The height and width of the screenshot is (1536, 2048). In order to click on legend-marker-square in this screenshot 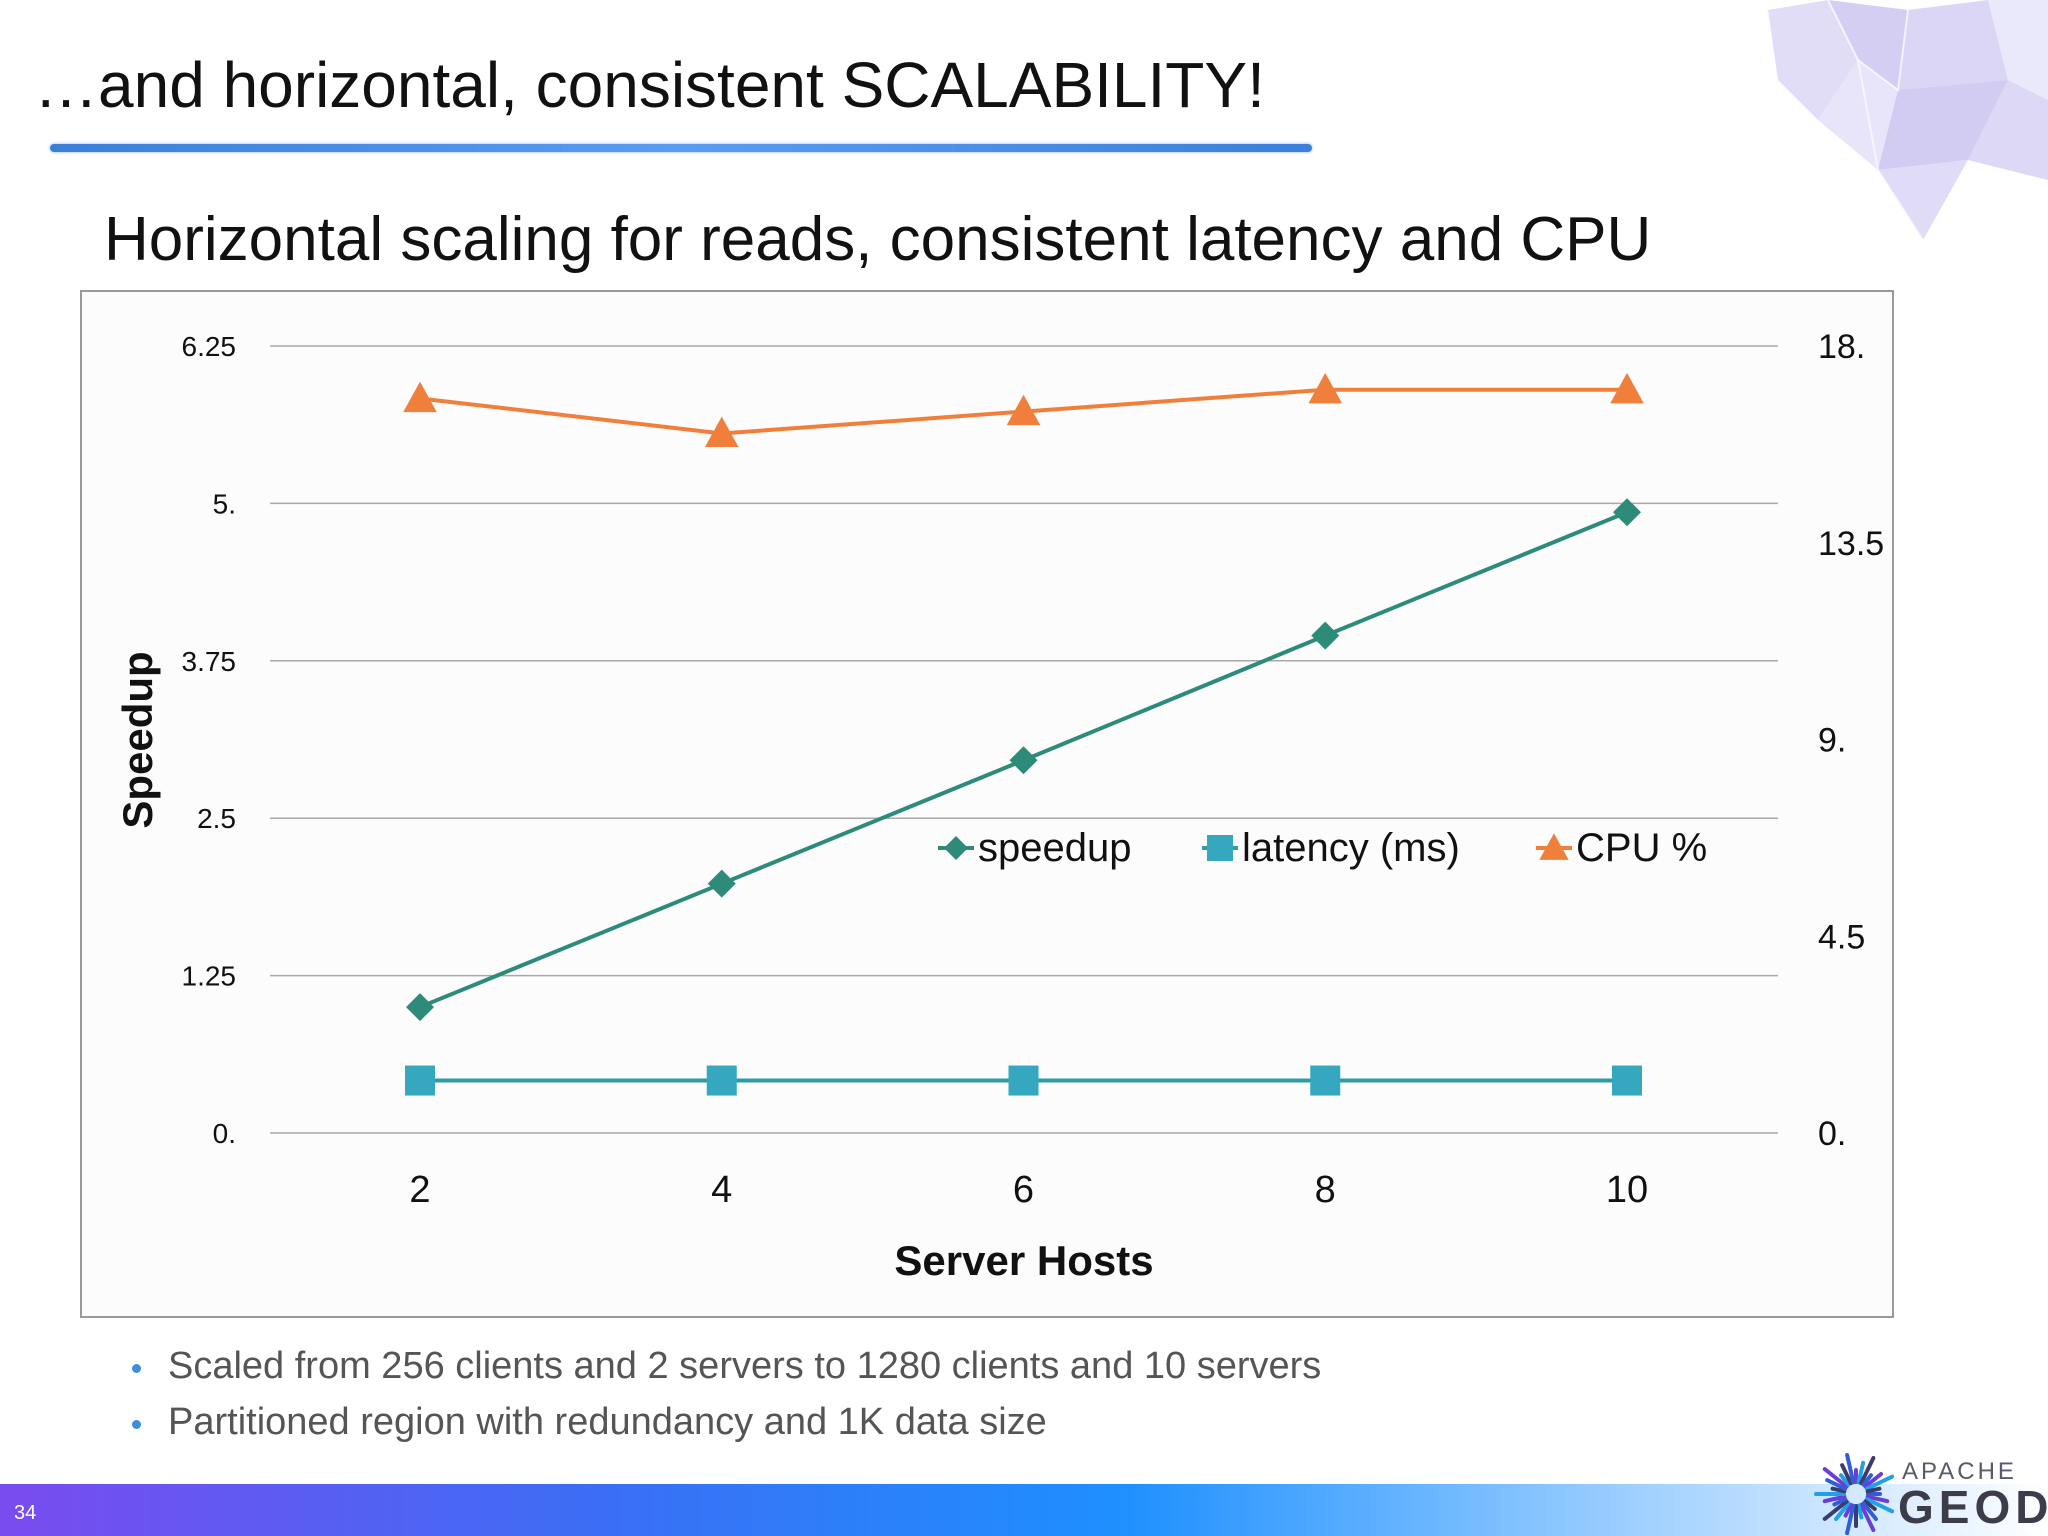, I will do `click(1220, 848)`.